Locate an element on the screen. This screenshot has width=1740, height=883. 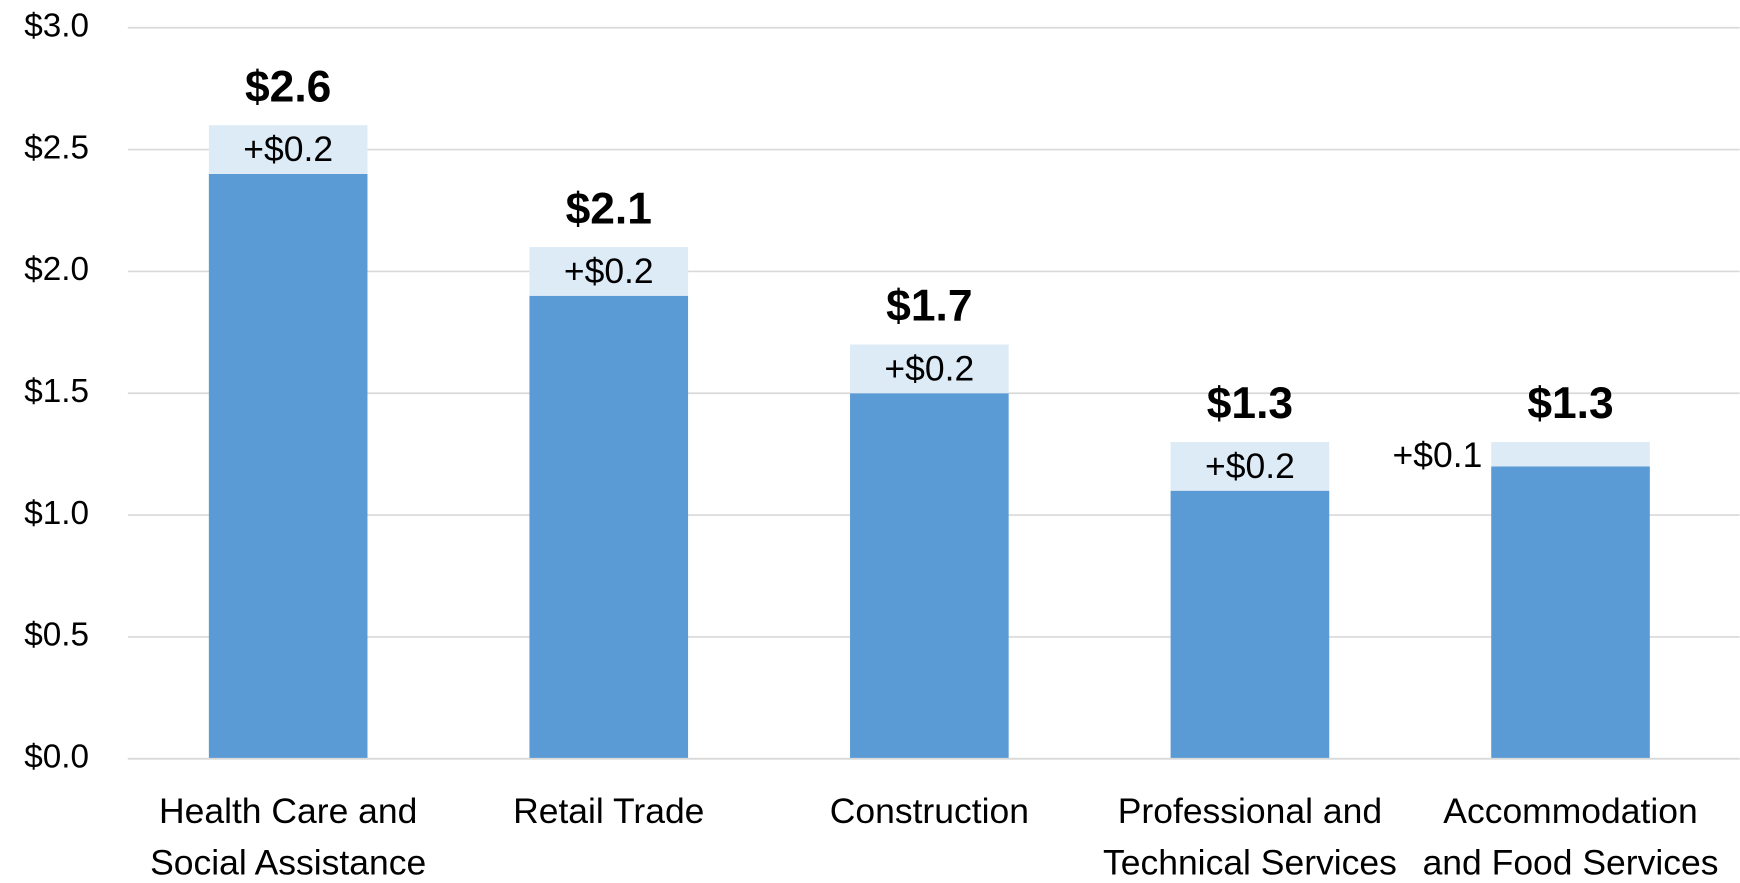
segment-label: +$0.1 is located at coordinates (1438, 455).